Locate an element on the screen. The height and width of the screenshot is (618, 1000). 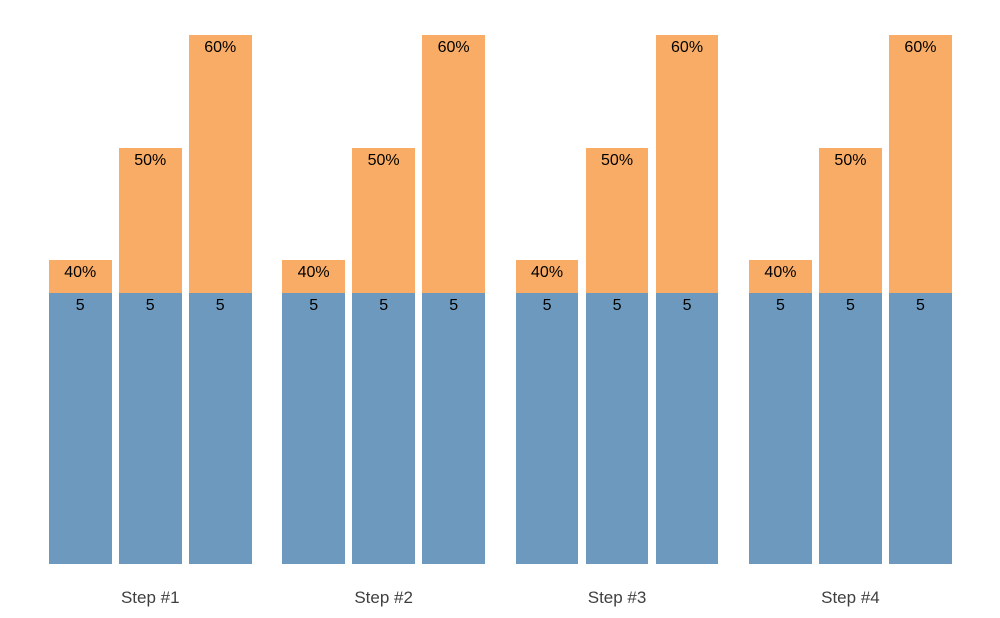
category-label: Step #3 is located at coordinates (617, 597).